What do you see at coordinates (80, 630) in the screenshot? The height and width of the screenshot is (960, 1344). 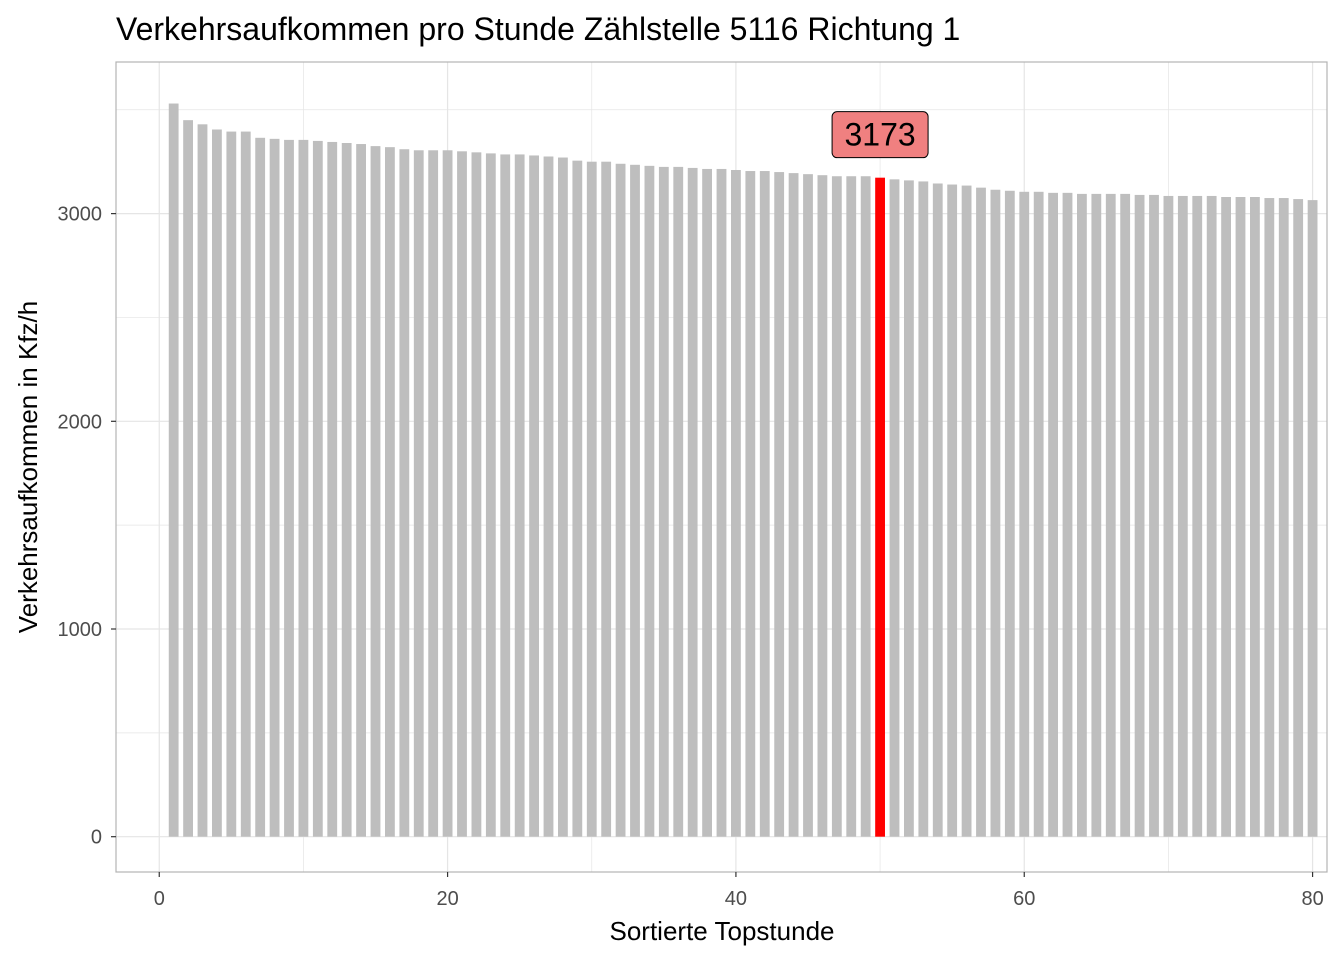 I see `y-tick-label: 1000` at bounding box center [80, 630].